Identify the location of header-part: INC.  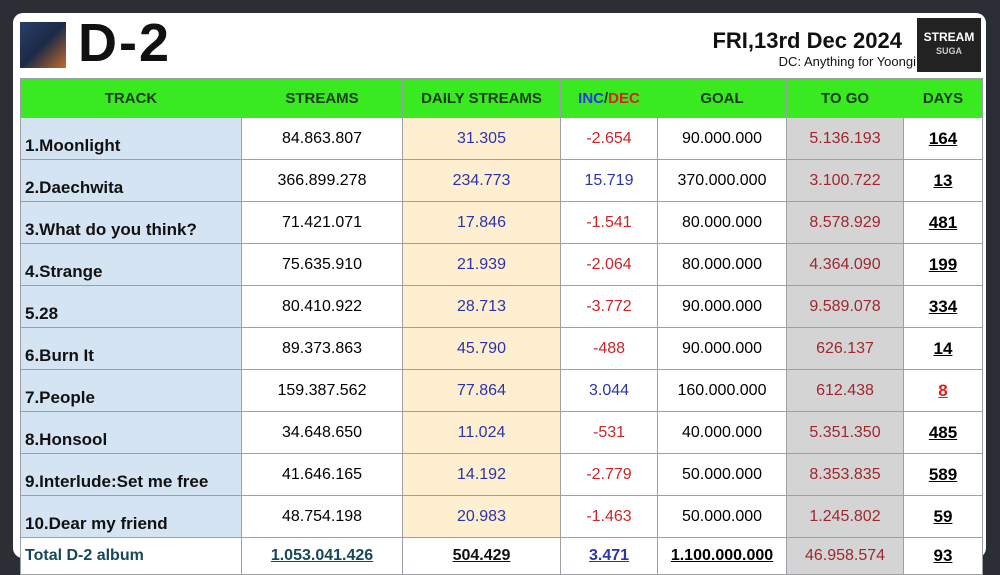
(591, 98).